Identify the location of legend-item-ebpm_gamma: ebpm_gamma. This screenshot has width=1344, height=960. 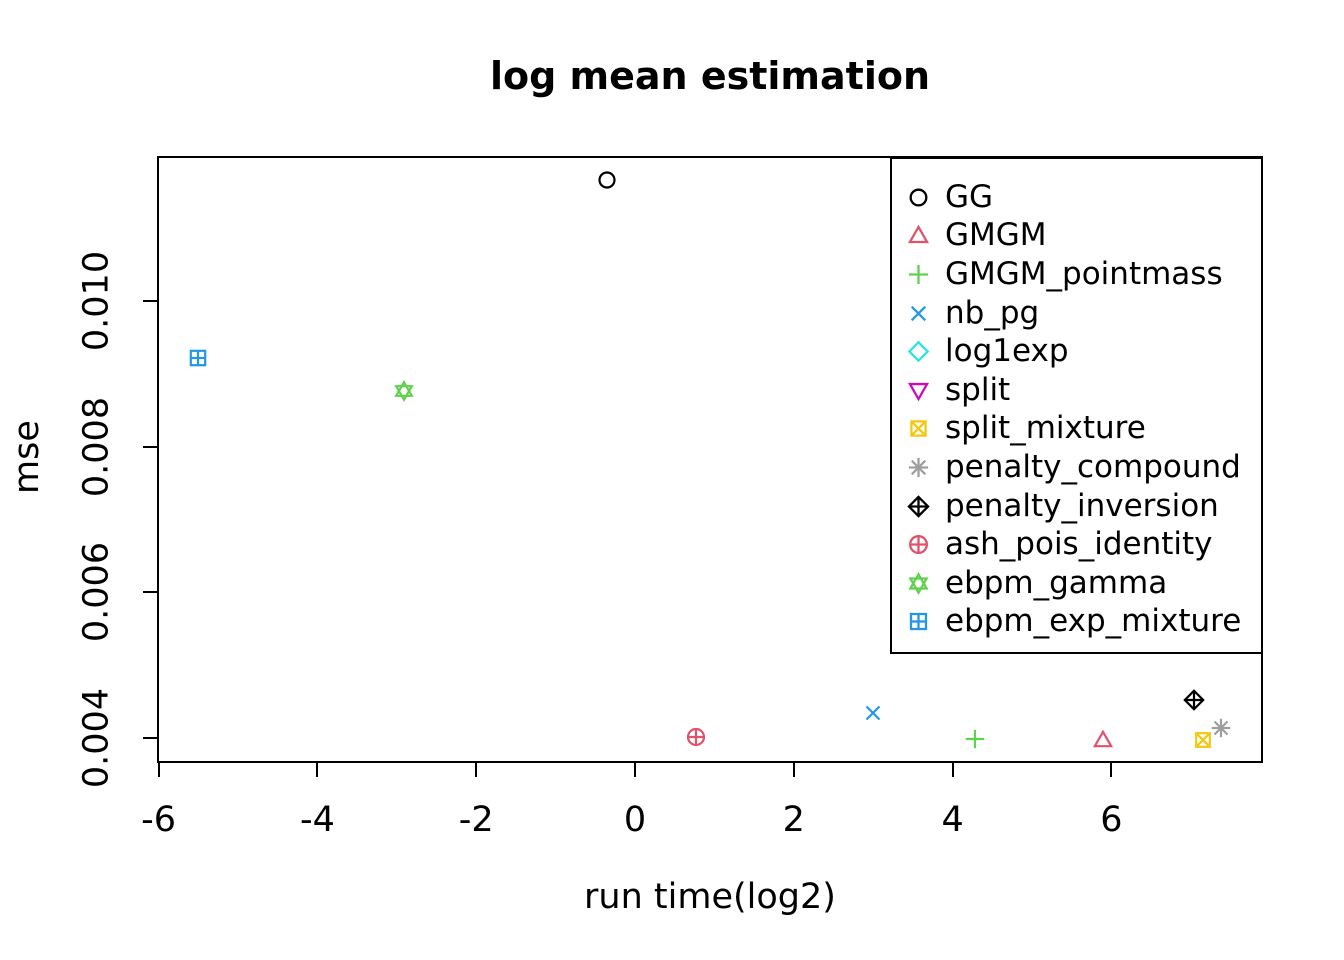
(1076, 583).